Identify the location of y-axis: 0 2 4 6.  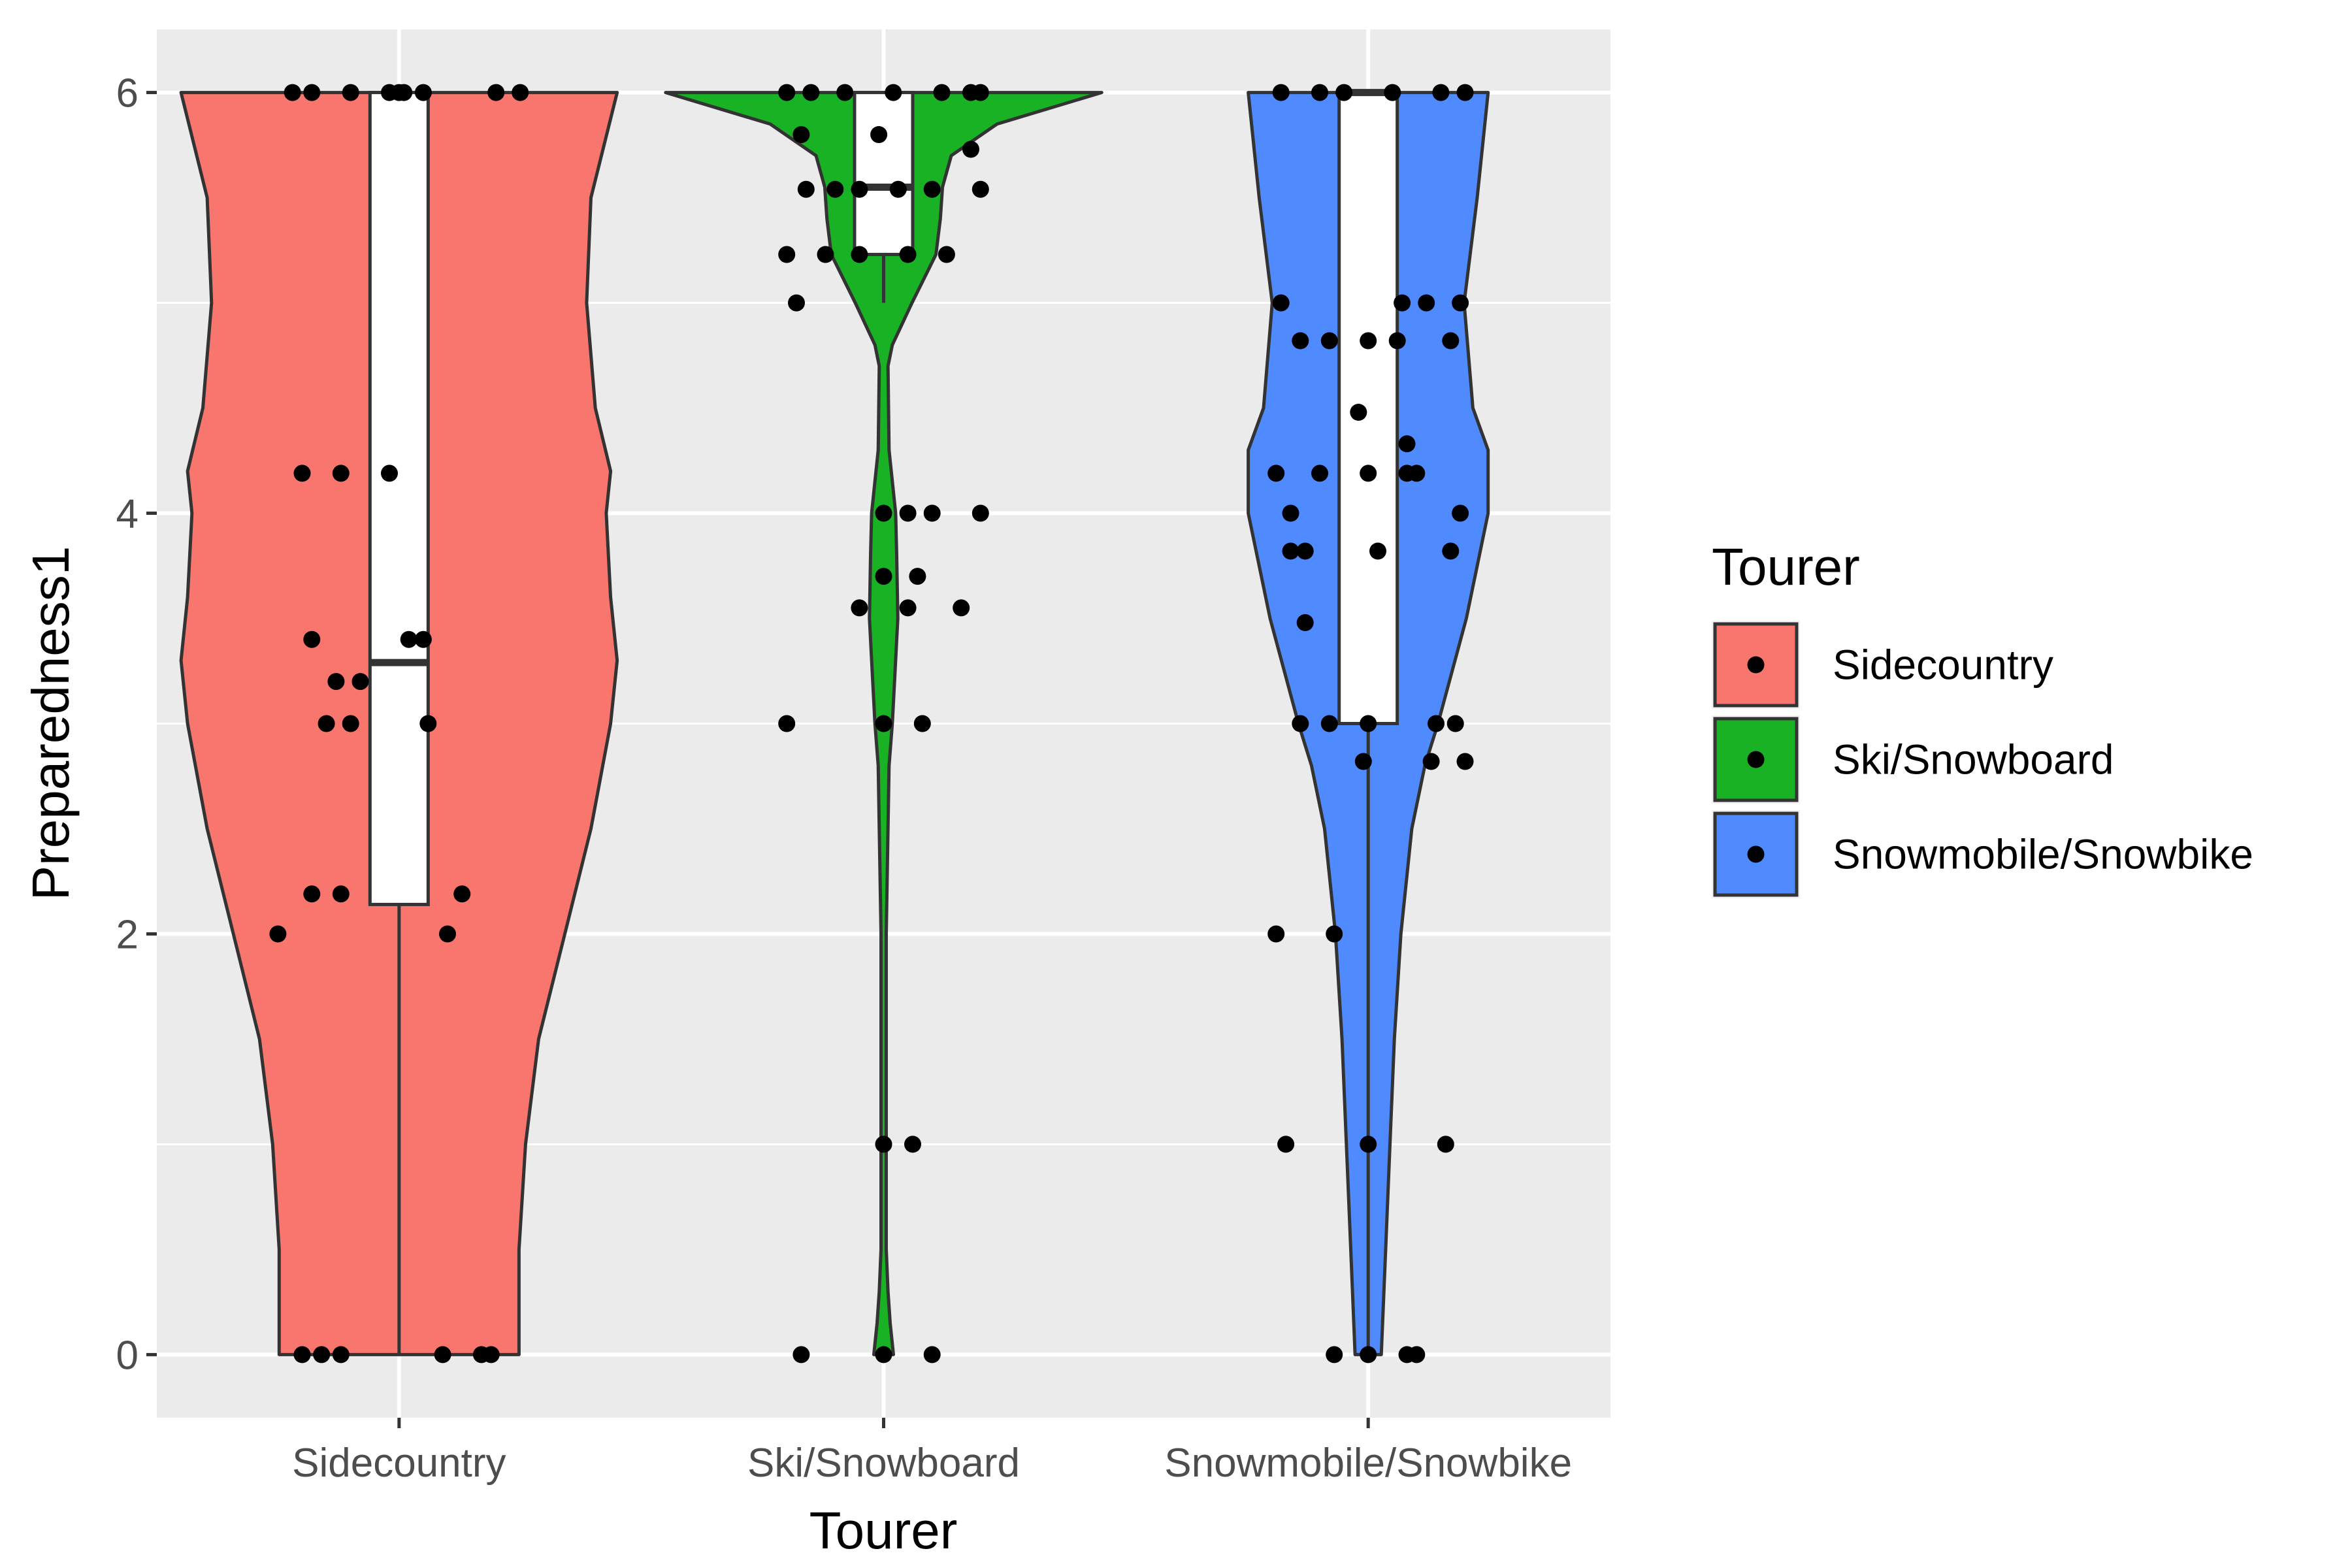
(136, 724).